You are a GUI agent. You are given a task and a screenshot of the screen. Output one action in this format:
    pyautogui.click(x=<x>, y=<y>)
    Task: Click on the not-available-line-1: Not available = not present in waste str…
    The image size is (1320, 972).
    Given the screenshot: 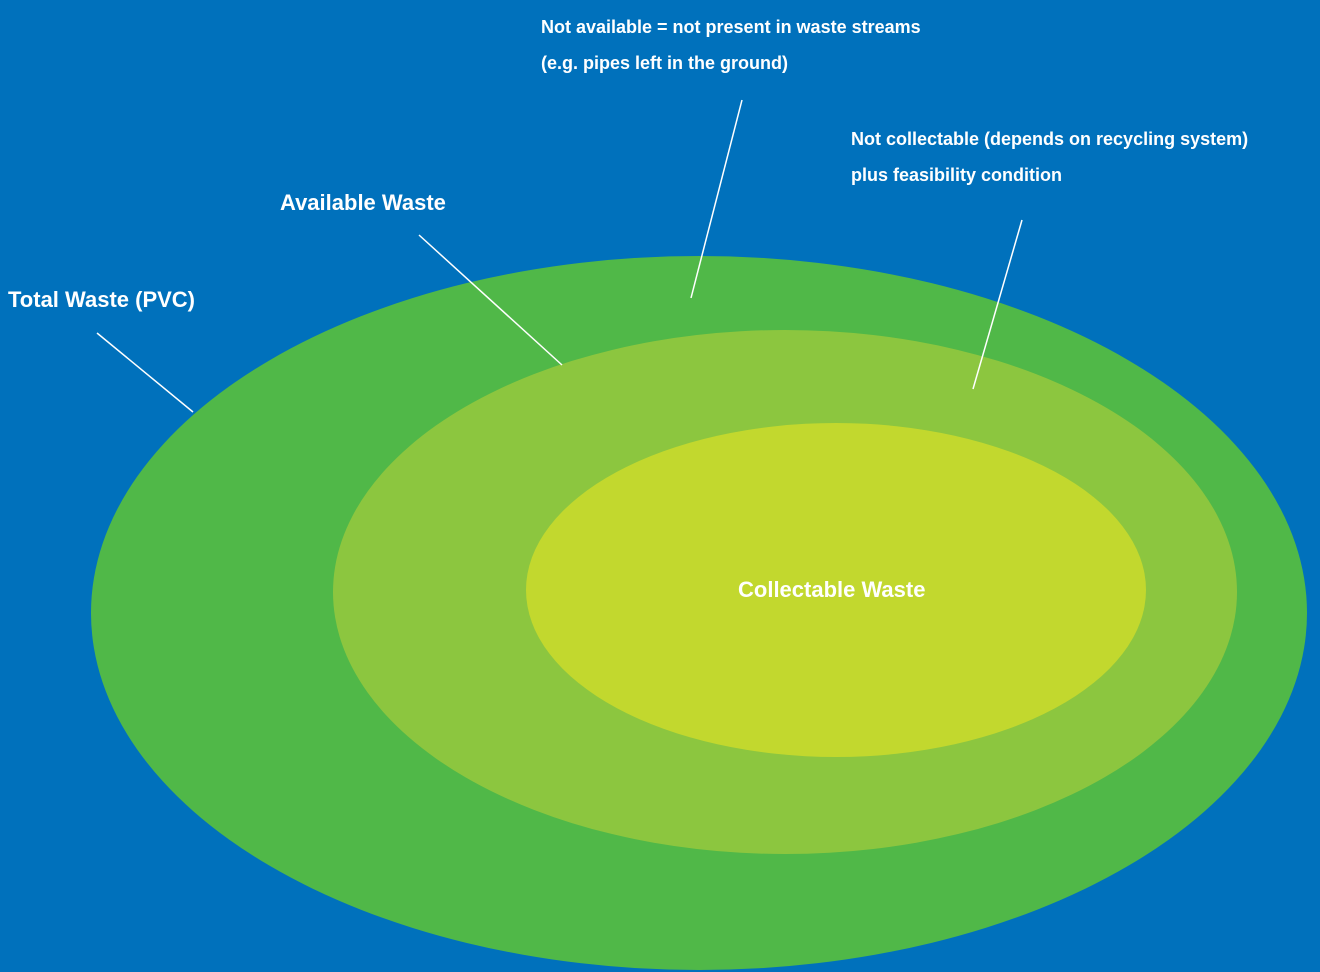 What is the action you would take?
    pyautogui.click(x=731, y=27)
    